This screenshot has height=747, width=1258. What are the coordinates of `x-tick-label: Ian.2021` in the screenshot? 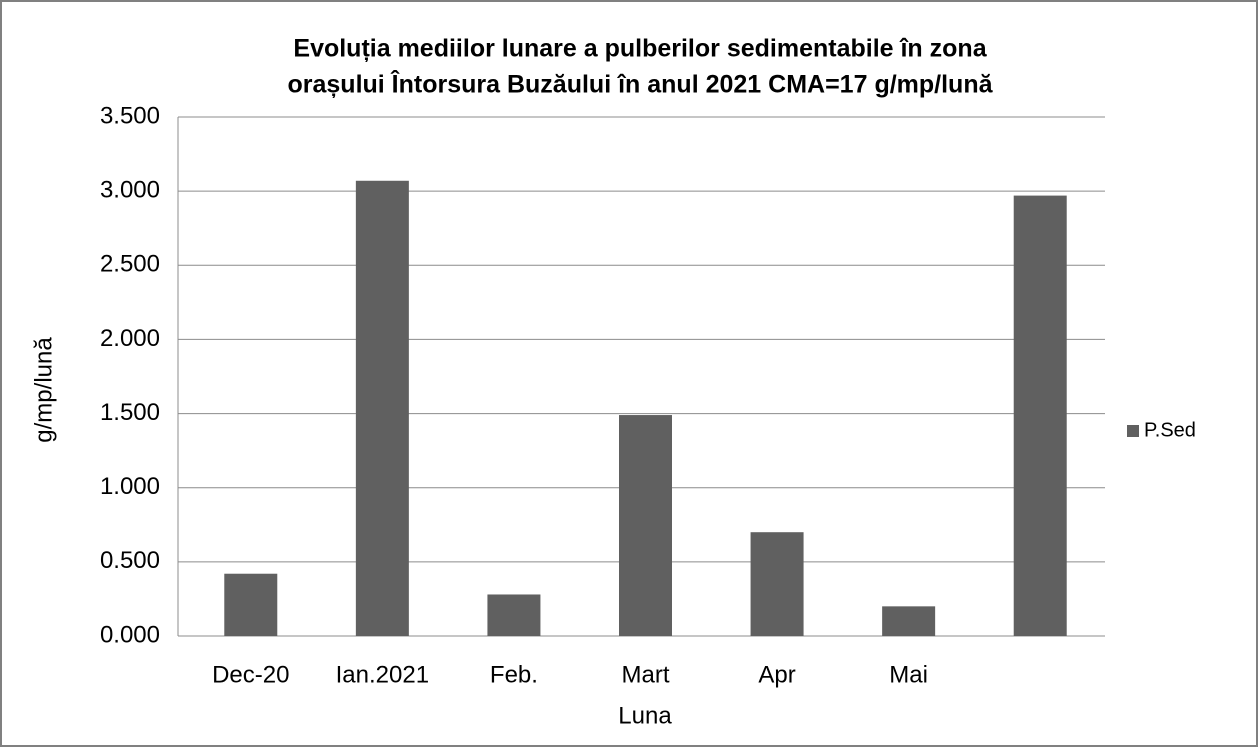 It's located at (382, 674).